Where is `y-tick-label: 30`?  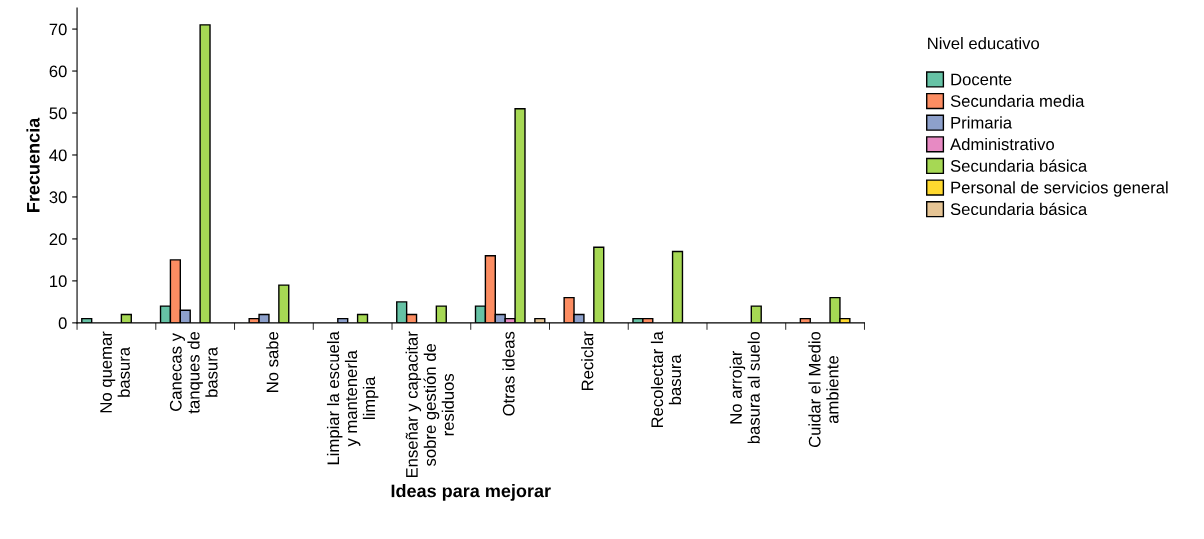 y-tick-label: 30 is located at coordinates (58, 197).